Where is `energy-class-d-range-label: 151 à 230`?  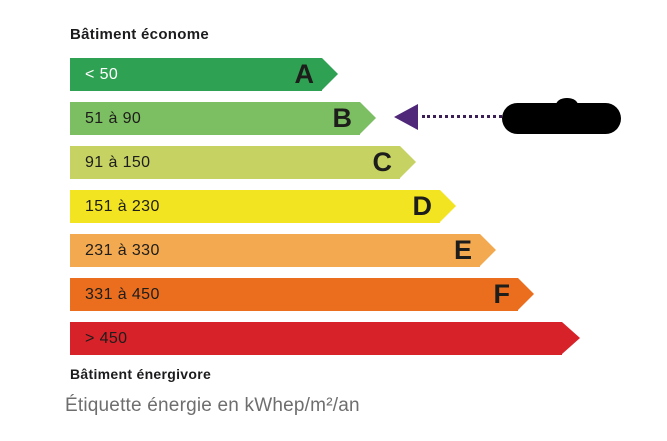 energy-class-d-range-label: 151 à 230 is located at coordinates (122, 206).